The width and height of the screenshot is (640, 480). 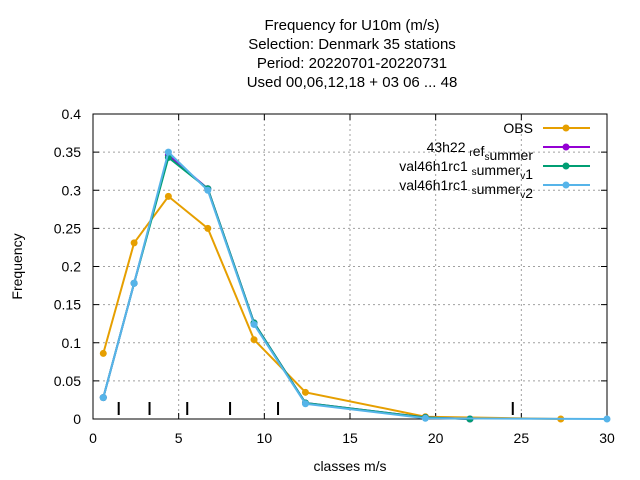 What do you see at coordinates (466, 189) in the screenshot?
I see `legend-label: val46h1rc1 summerv2` at bounding box center [466, 189].